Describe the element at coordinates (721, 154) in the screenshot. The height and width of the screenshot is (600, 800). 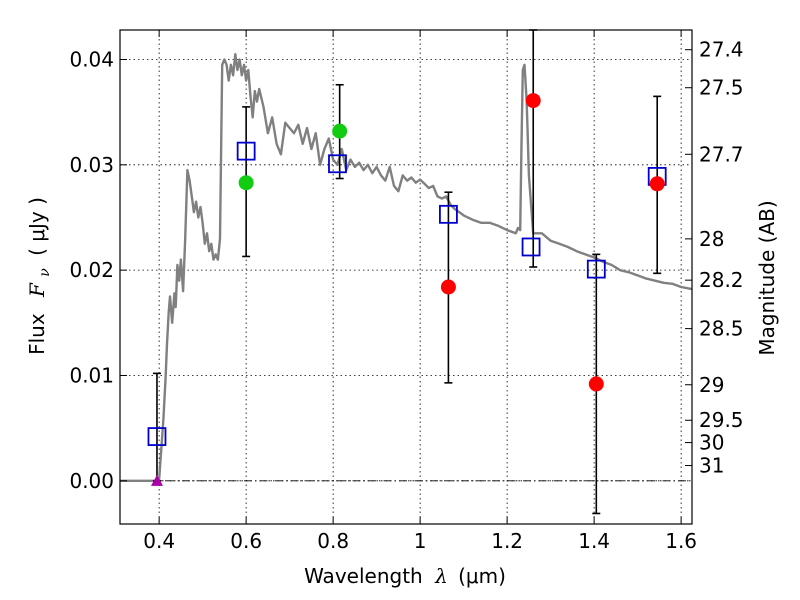
I see `y2-tick-label: 27.7` at that location.